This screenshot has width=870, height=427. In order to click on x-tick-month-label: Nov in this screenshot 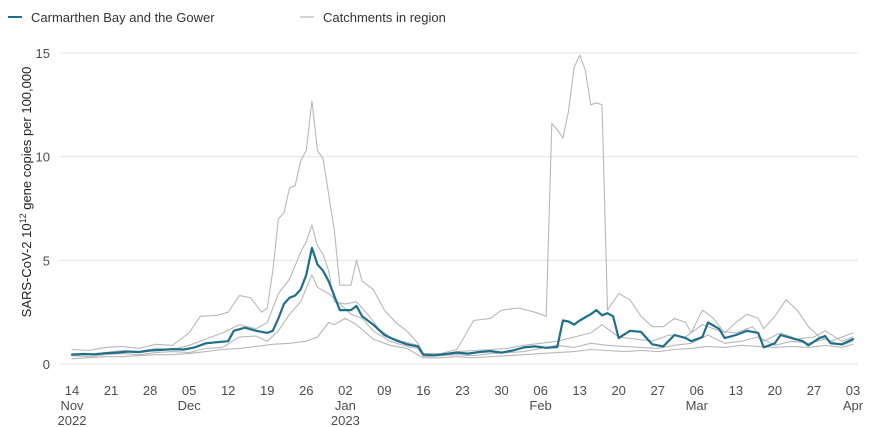, I will do `click(72, 405)`.